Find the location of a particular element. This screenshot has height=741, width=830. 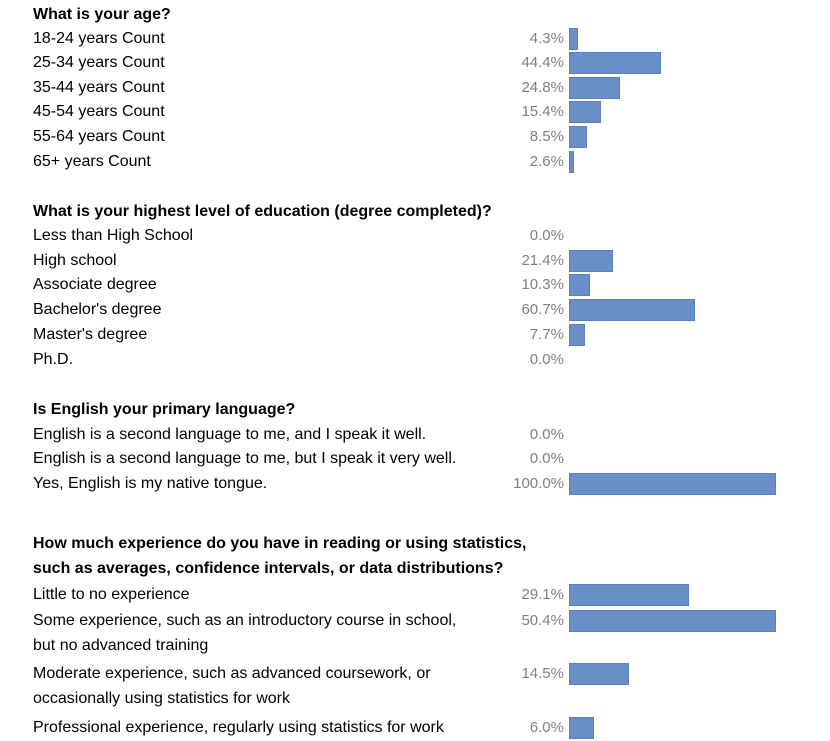

category-label: Associate degree is located at coordinates (95, 284).